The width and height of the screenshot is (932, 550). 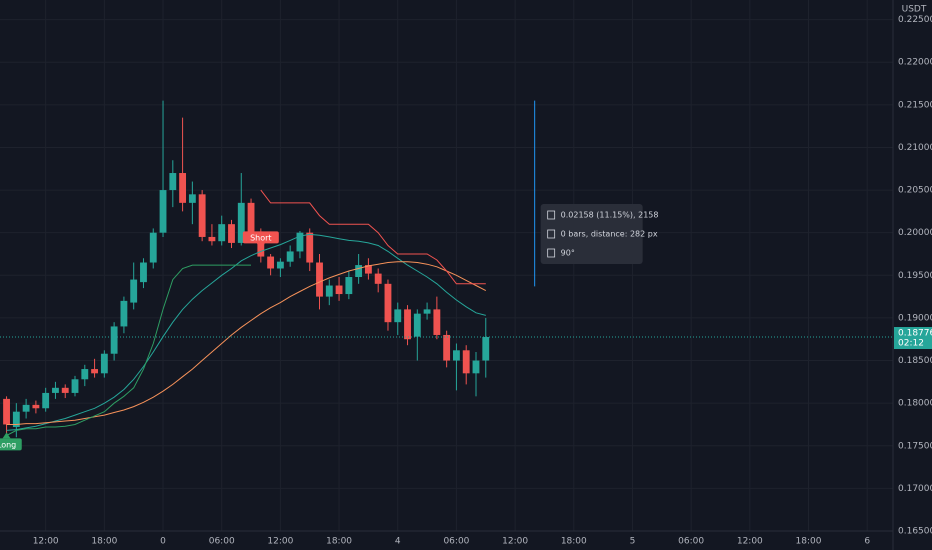 I want to click on y-tick-label: 0.18500, so click(x=915, y=361).